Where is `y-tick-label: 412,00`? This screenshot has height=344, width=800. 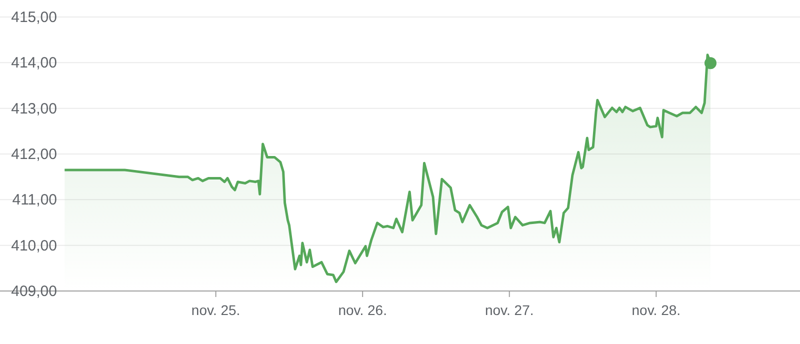
y-tick-label: 412,00 is located at coordinates (34, 154).